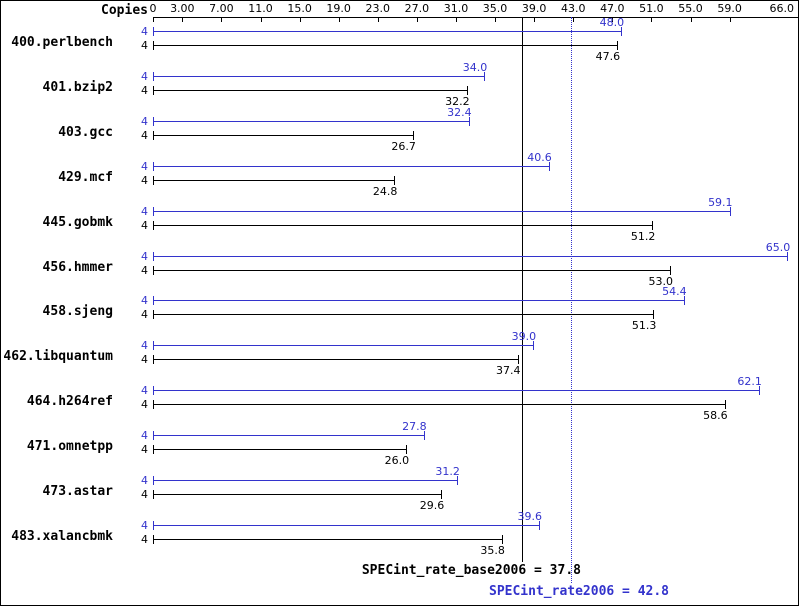 The image size is (799, 606). I want to click on peak-value-label: 32.4, so click(459, 112).